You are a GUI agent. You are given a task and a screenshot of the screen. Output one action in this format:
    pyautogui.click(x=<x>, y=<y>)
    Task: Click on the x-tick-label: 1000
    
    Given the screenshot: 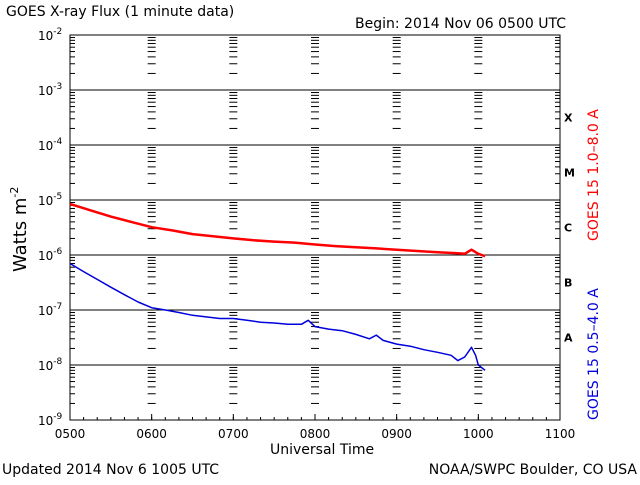 What is the action you would take?
    pyautogui.click(x=478, y=434)
    